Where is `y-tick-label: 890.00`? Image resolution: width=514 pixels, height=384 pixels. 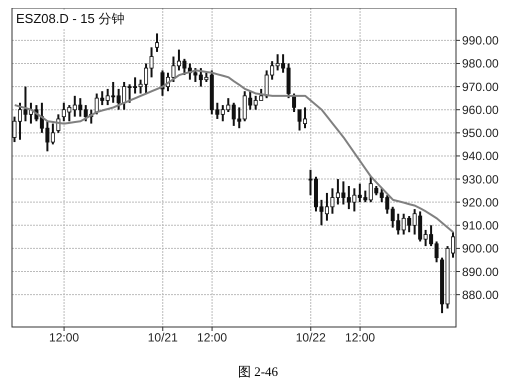 y-tick-label: 890.00 is located at coordinates (481, 271).